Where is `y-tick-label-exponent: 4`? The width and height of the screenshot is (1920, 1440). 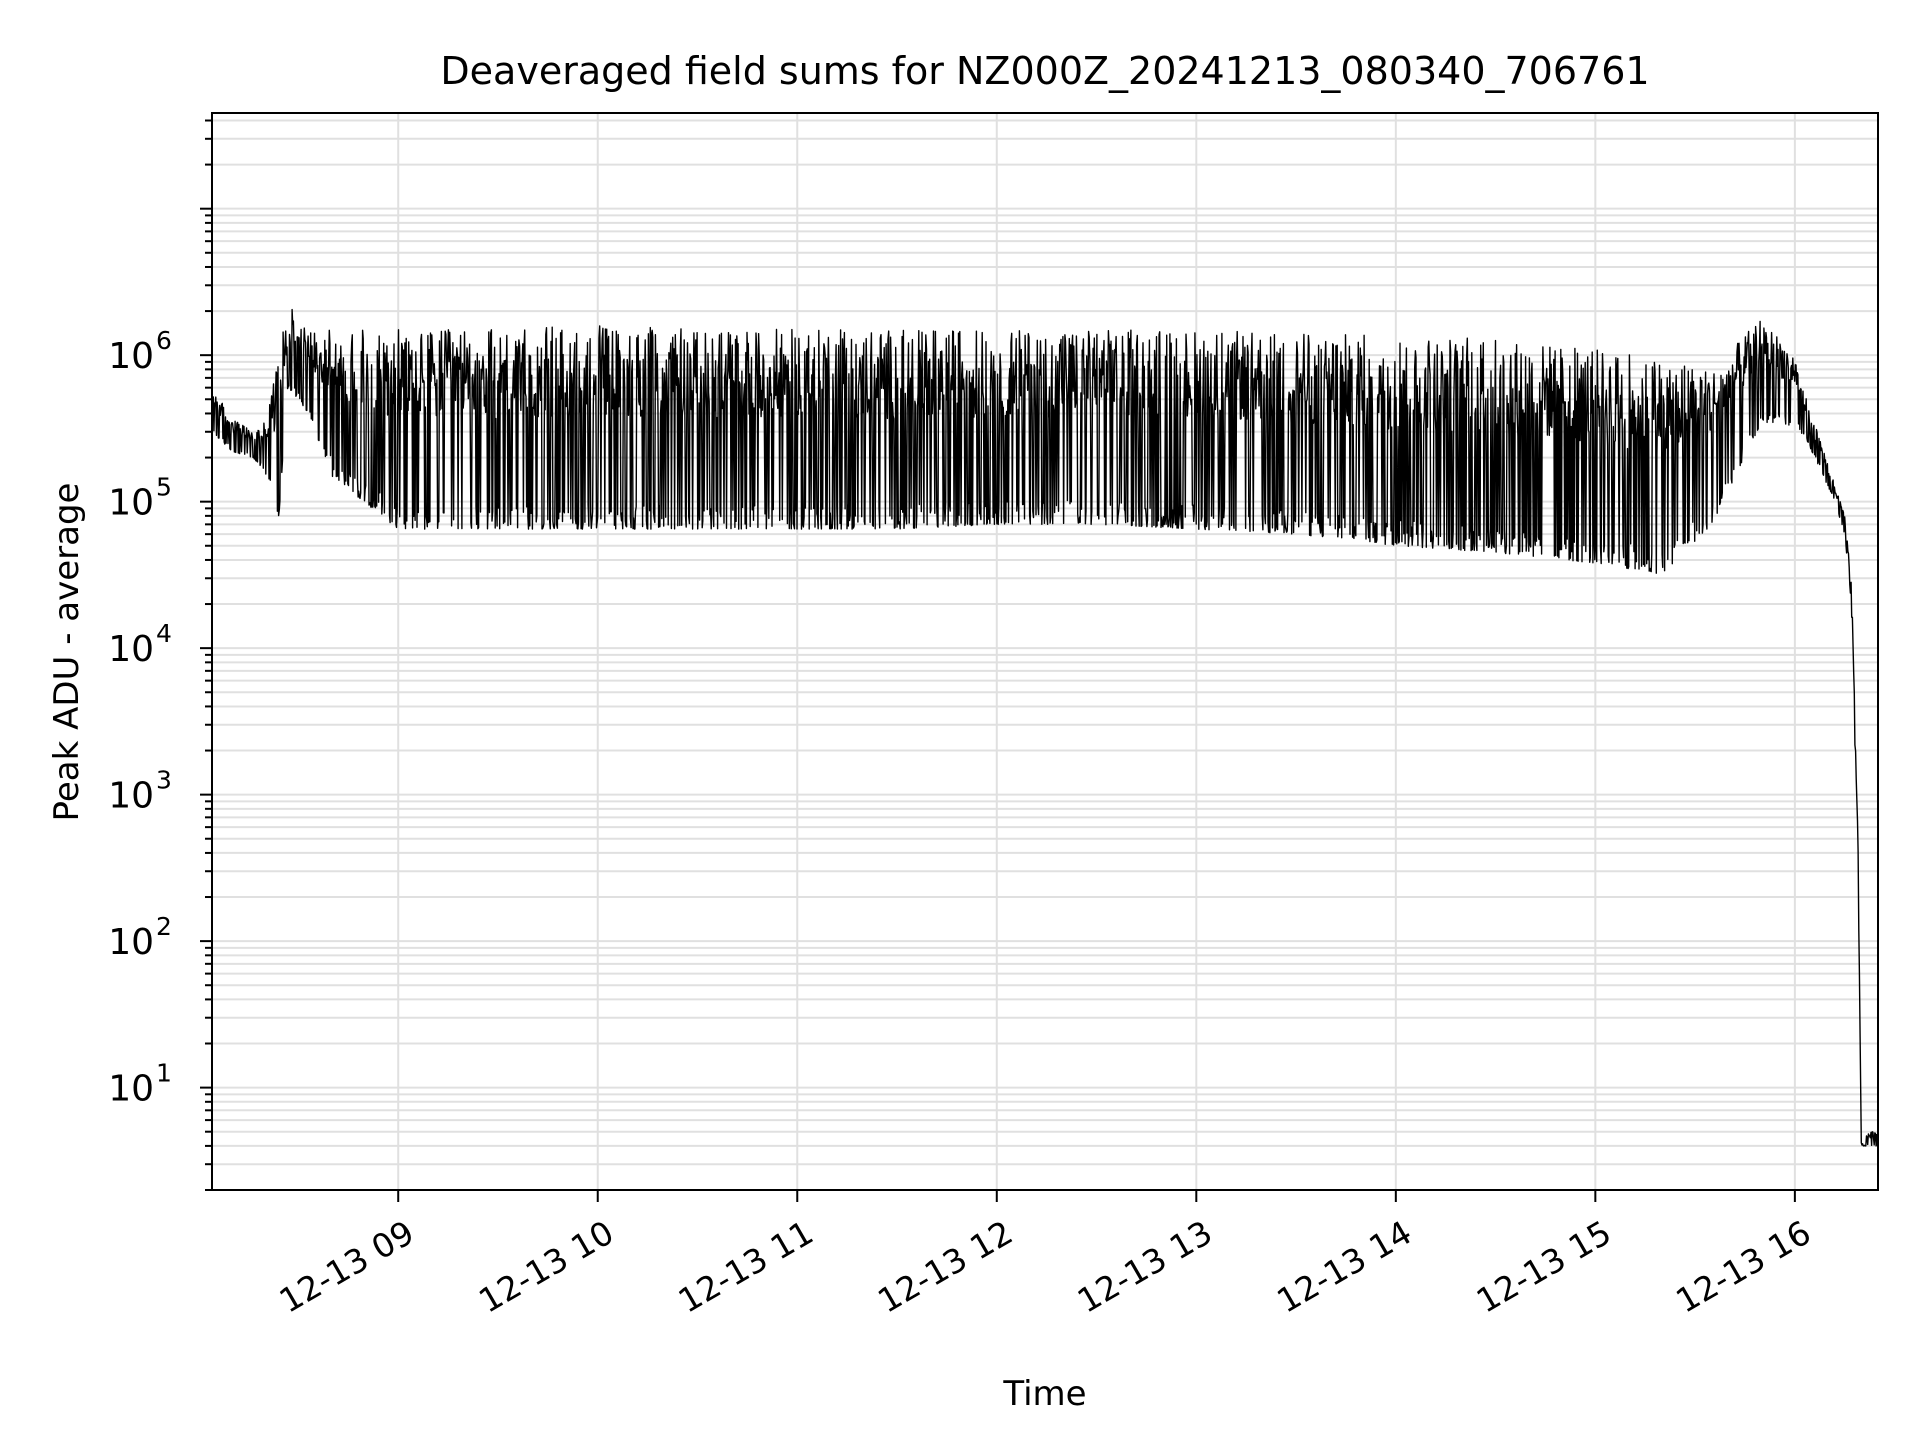
y-tick-label-exponent: 4 is located at coordinates (164, 633).